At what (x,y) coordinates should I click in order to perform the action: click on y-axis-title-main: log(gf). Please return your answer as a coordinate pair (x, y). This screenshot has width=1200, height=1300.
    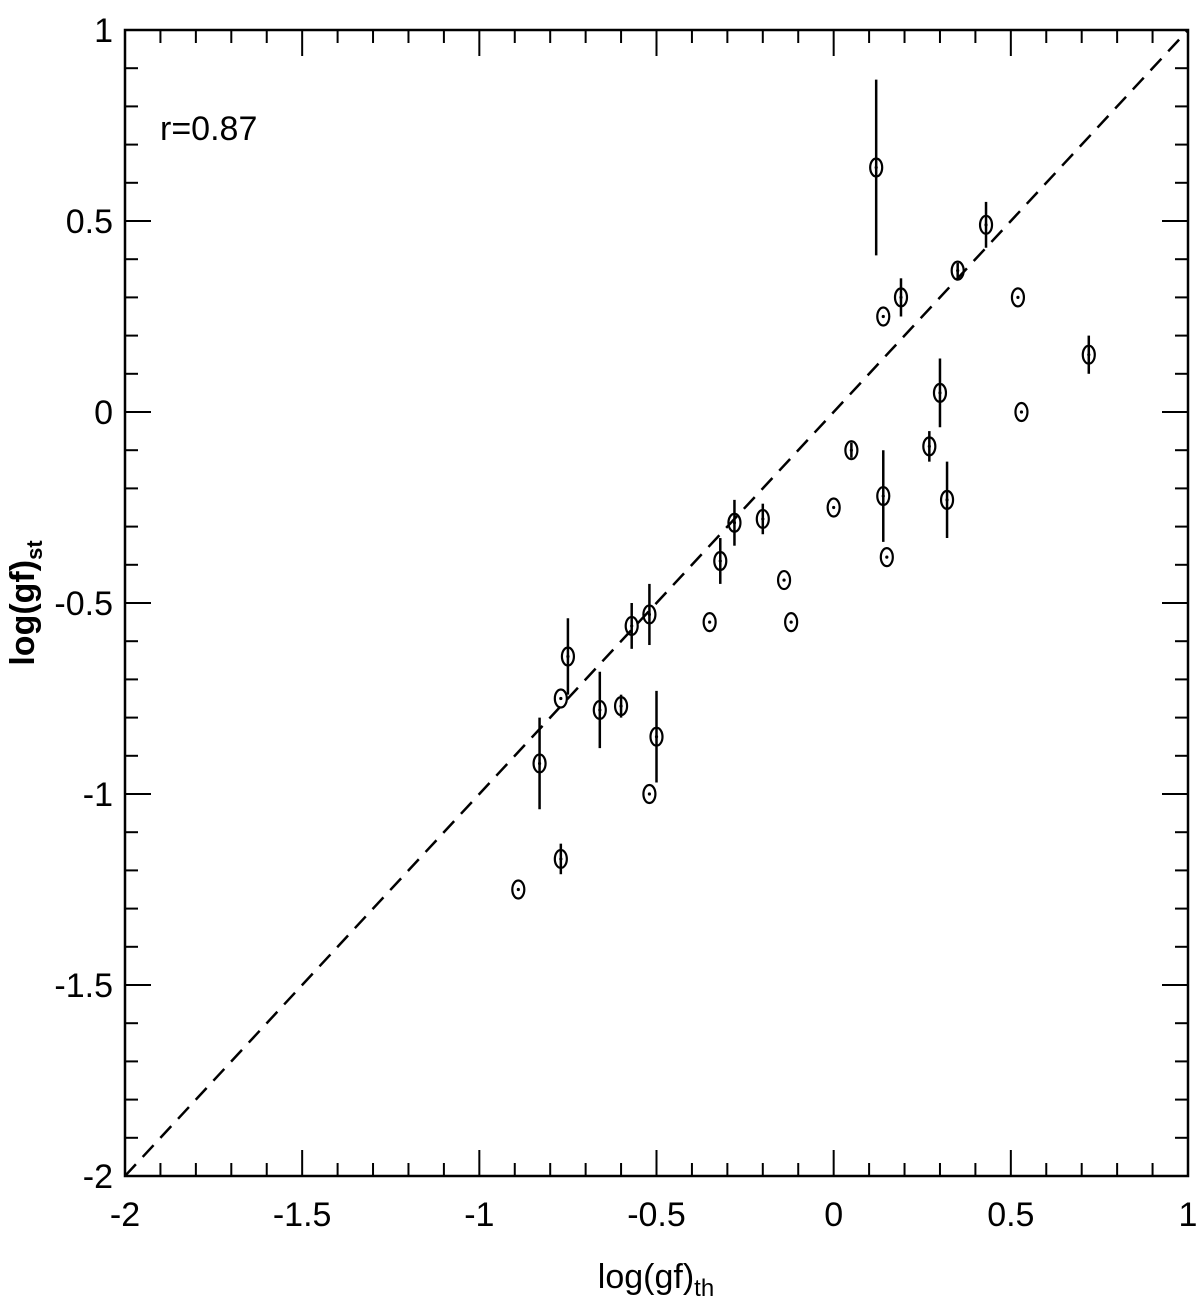
    Looking at the image, I should click on (23, 613).